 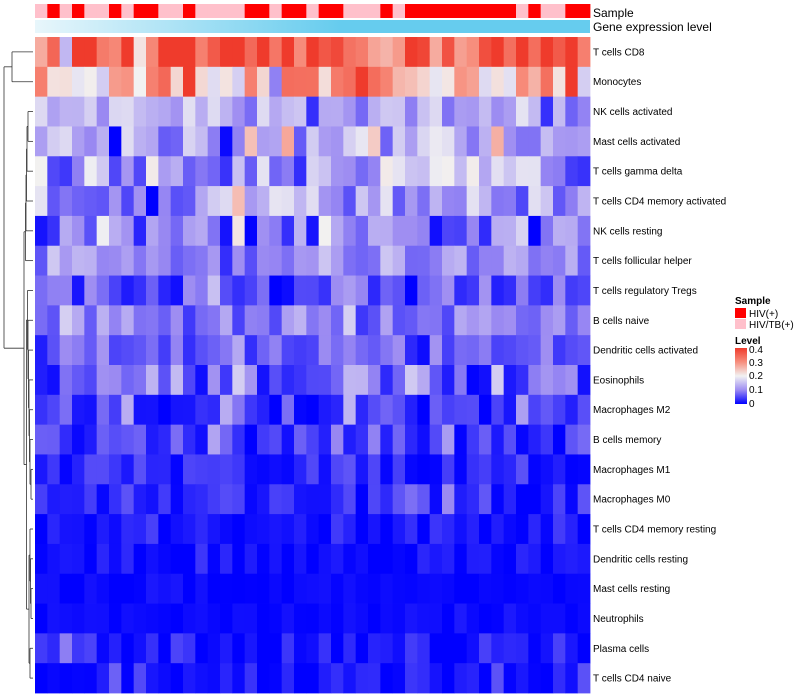 What do you see at coordinates (621, 321) in the screenshot?
I see `row-label: B cells naive` at bounding box center [621, 321].